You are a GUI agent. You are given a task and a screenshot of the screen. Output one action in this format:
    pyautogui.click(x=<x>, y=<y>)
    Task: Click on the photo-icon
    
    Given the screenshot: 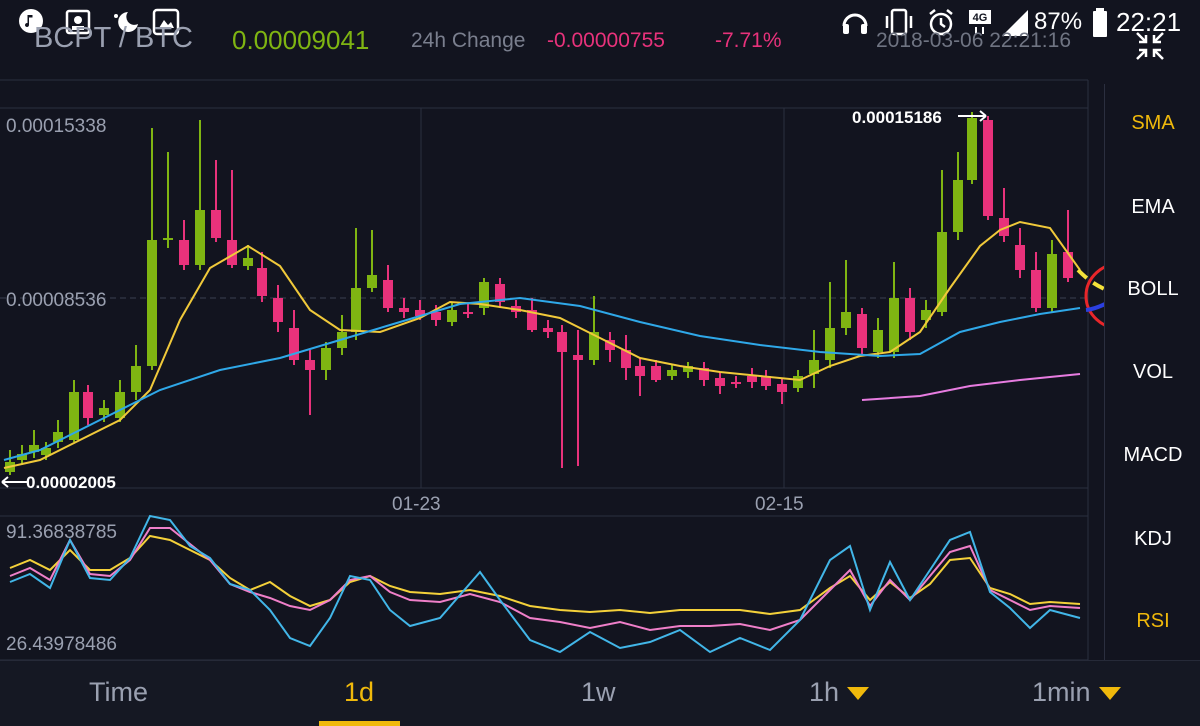 What is the action you would take?
    pyautogui.click(x=166, y=24)
    